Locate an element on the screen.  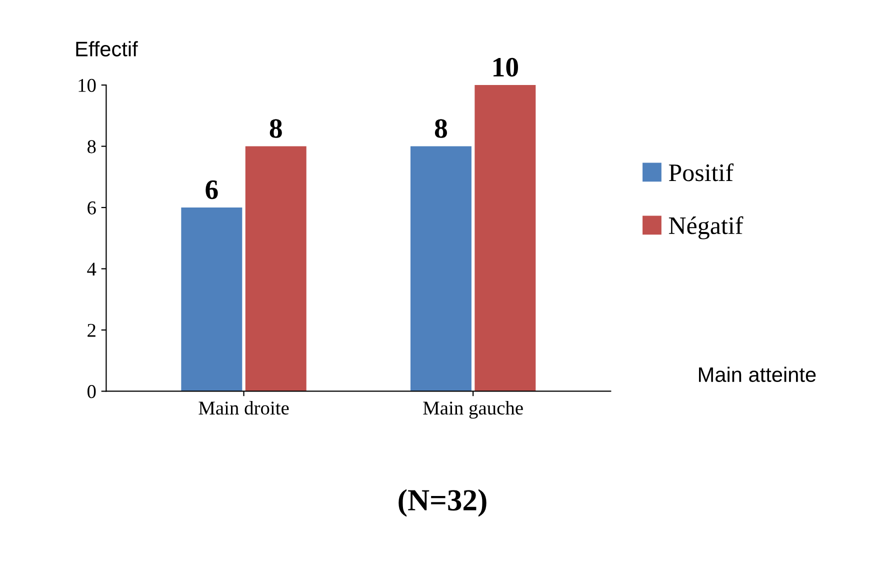
data-label: 6 is located at coordinates (212, 190).